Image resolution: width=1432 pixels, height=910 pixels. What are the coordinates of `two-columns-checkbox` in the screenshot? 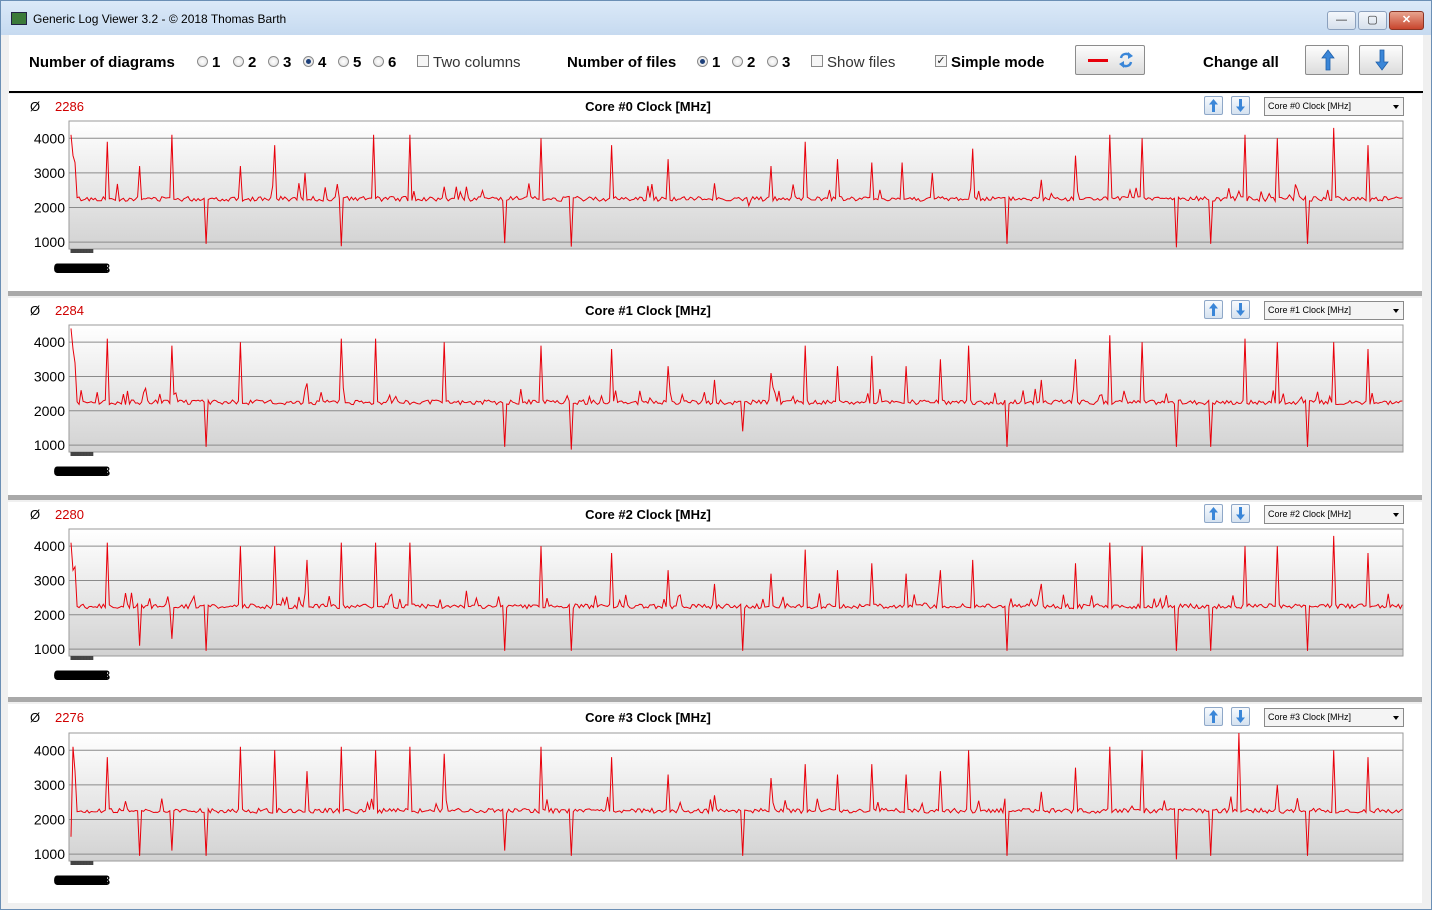 It's located at (423, 61).